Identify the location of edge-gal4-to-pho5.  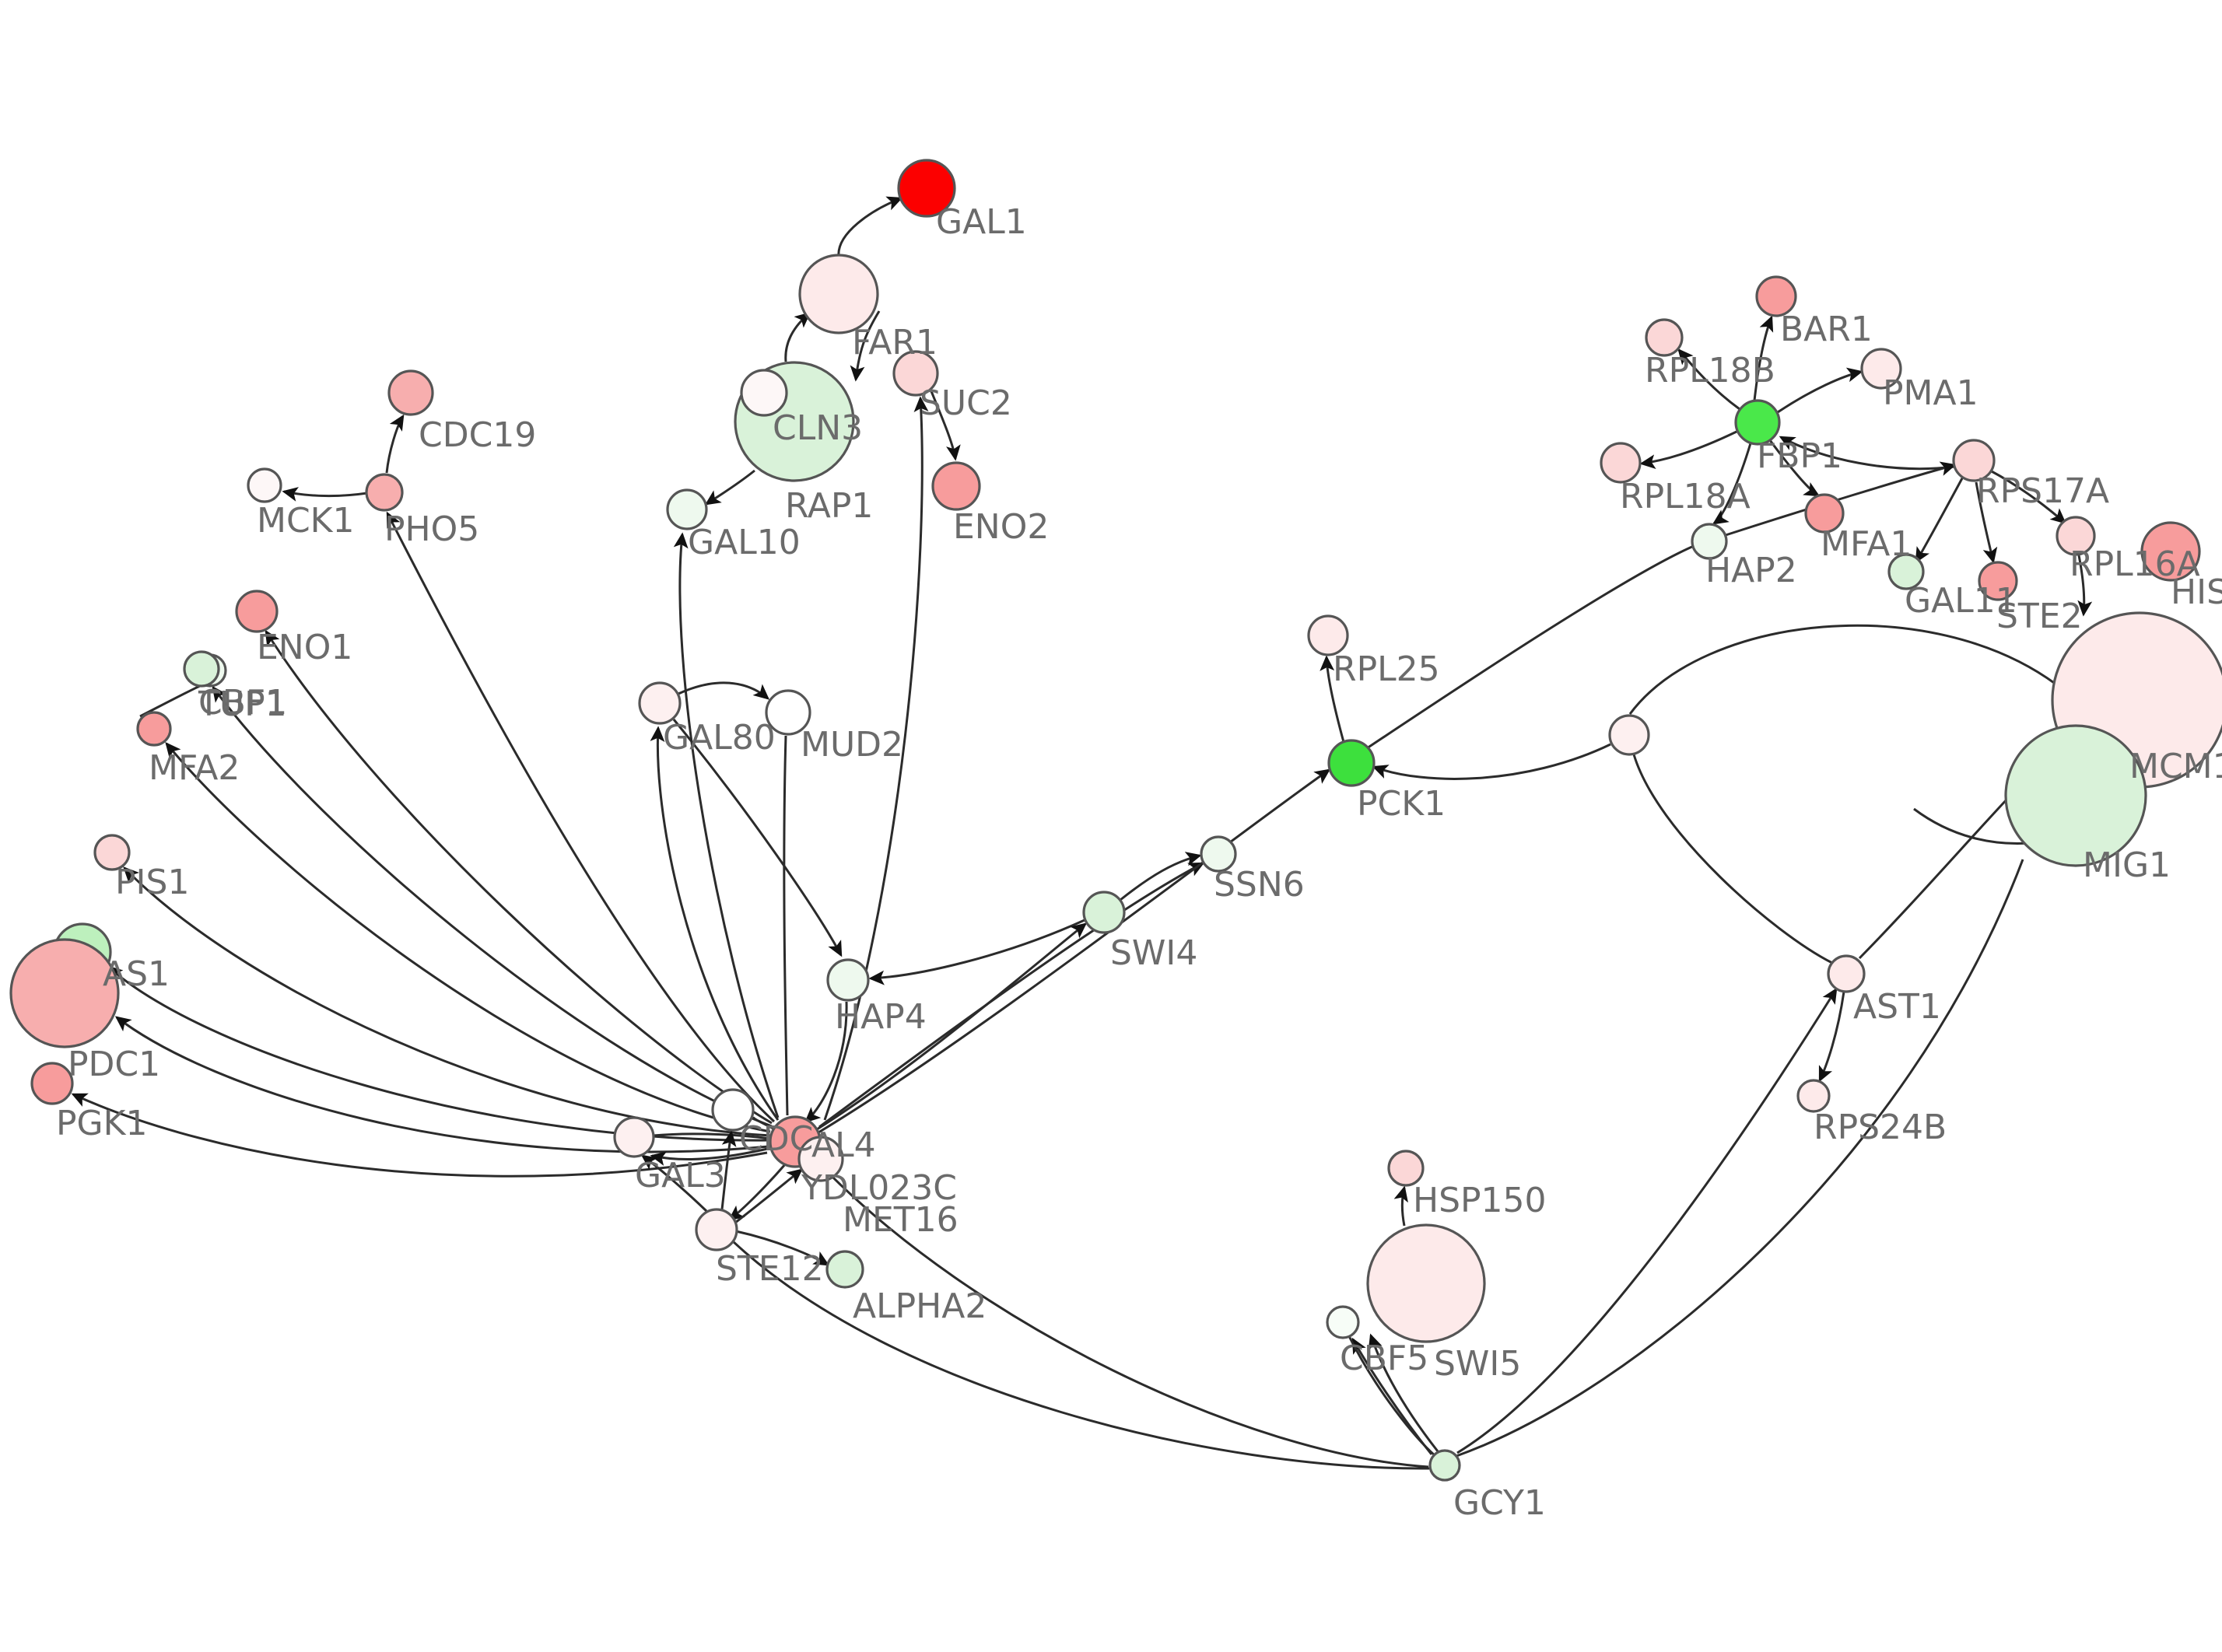
(581, 817).